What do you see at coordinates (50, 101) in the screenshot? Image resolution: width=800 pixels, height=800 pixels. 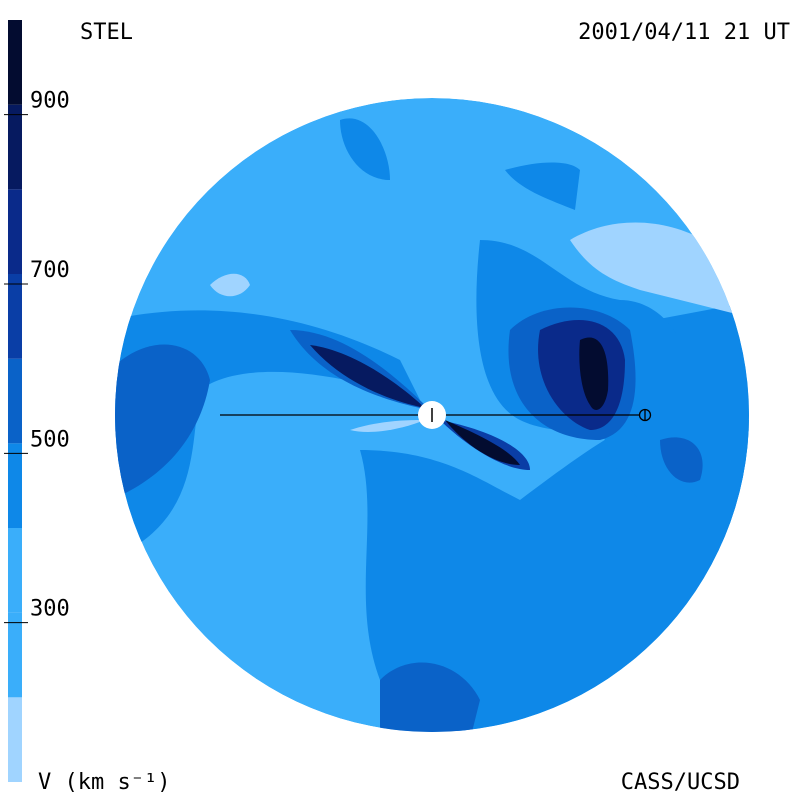 I see `colorbar-tick-label: 900` at bounding box center [50, 101].